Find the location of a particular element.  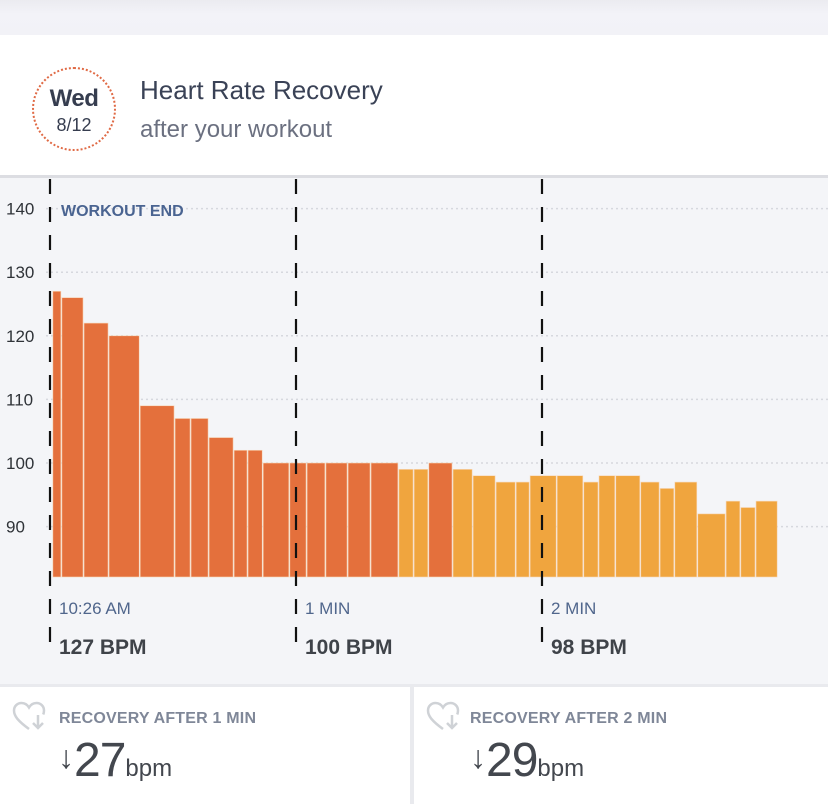

marker-bpm-label: 127 BPM is located at coordinates (103, 647).